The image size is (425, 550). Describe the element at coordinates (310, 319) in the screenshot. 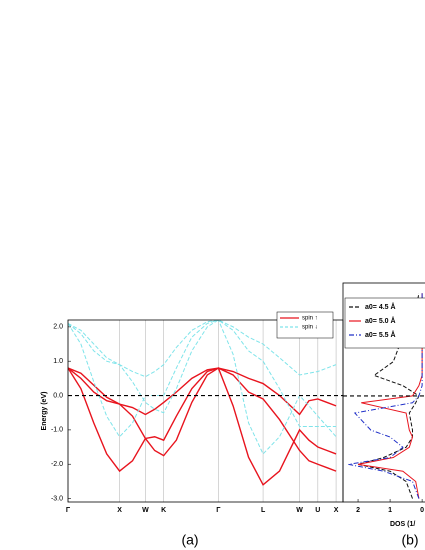

I see `legend-label: spin ↑` at that location.